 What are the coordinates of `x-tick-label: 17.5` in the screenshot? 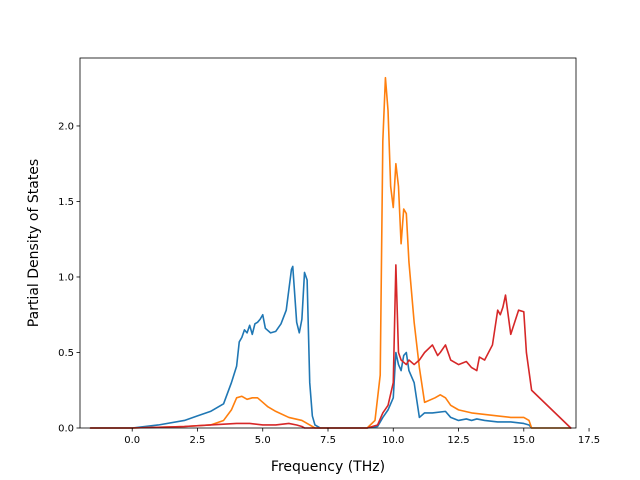 It's located at (589, 440).